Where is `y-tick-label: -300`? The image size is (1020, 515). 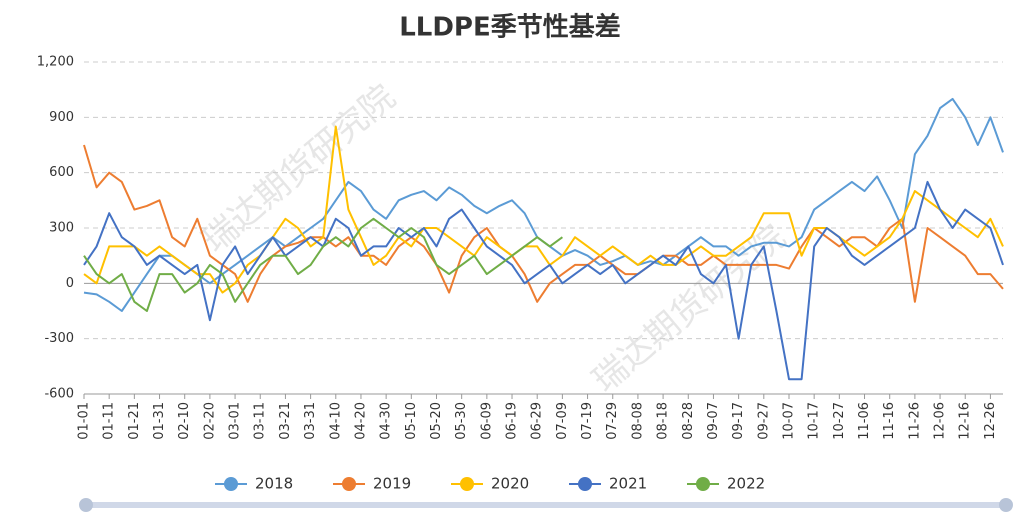
y-tick-label: -300 is located at coordinates (59, 338).